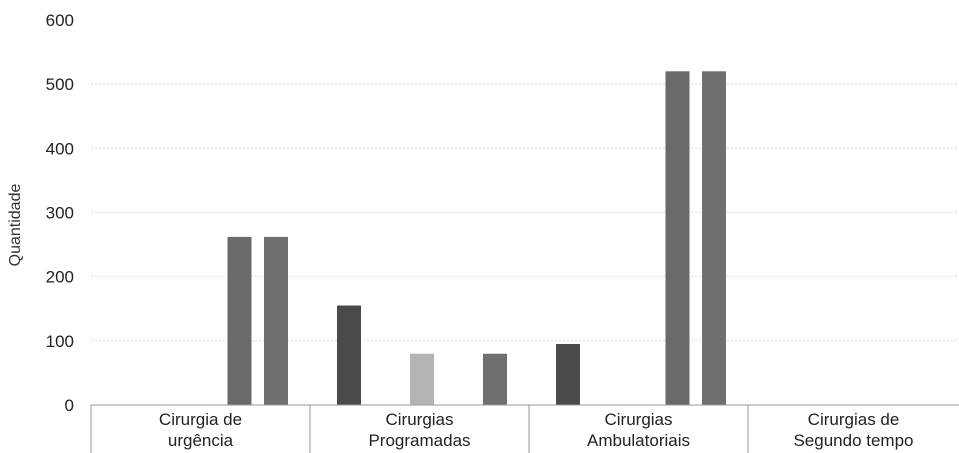 This screenshot has height=453, width=959. Describe the element at coordinates (15, 225) in the screenshot. I see `y-axis-title: Quantidade` at that location.